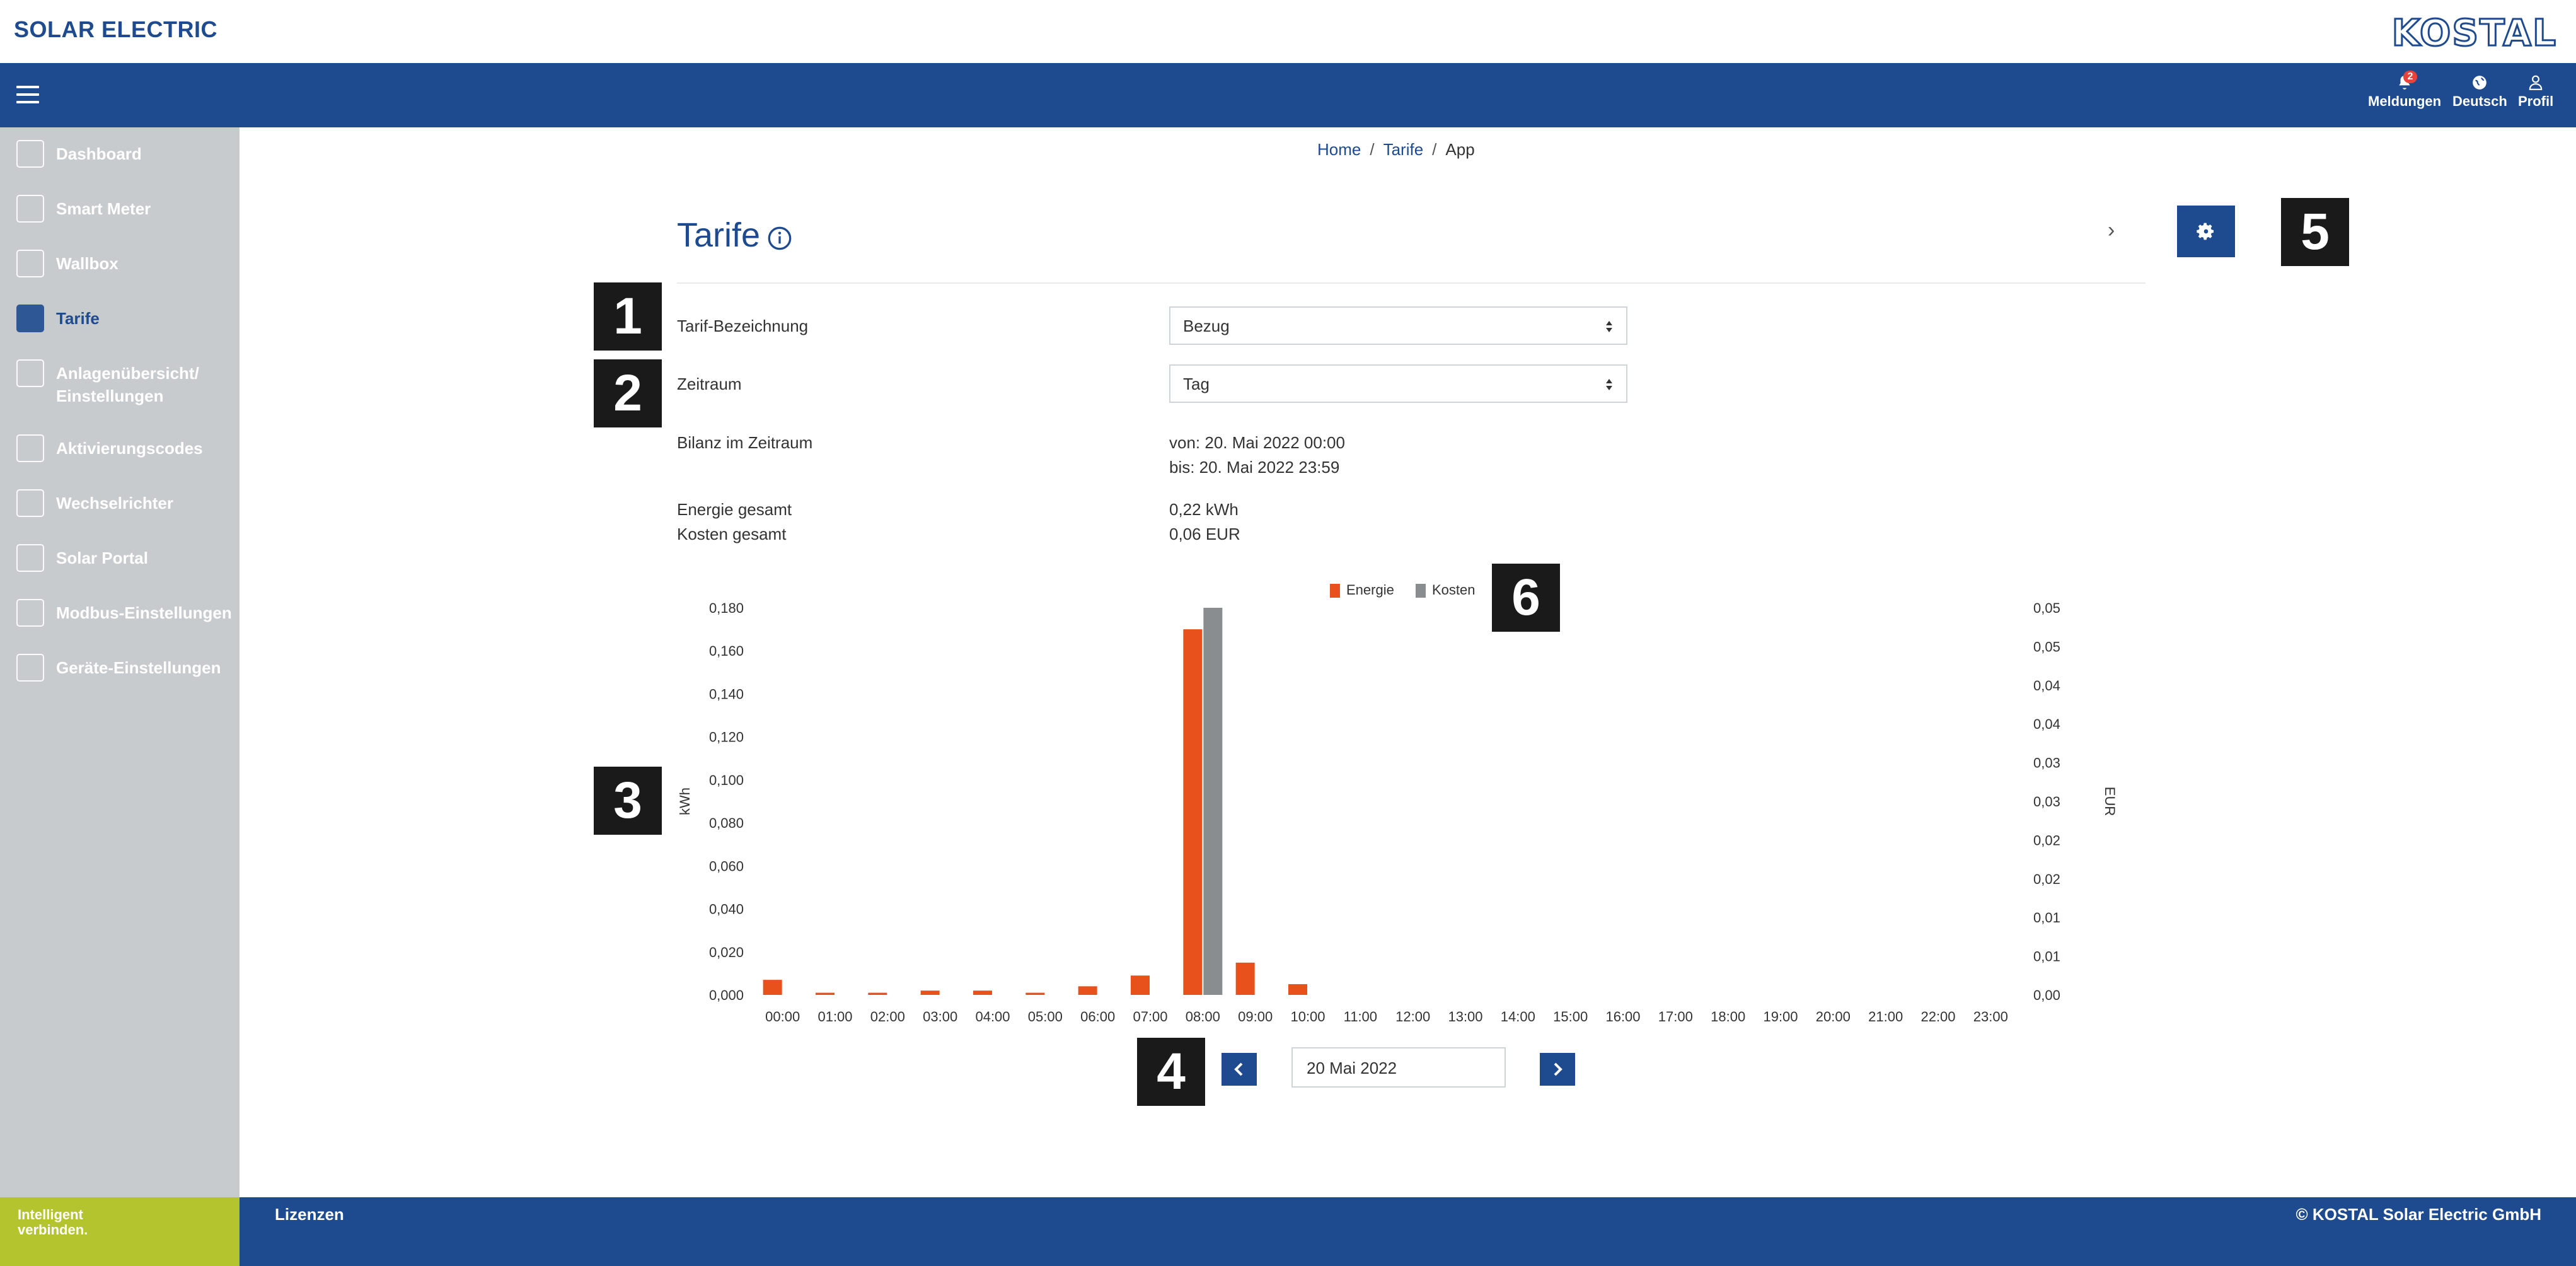  What do you see at coordinates (2206, 232) in the screenshot?
I see `settings-button` at bounding box center [2206, 232].